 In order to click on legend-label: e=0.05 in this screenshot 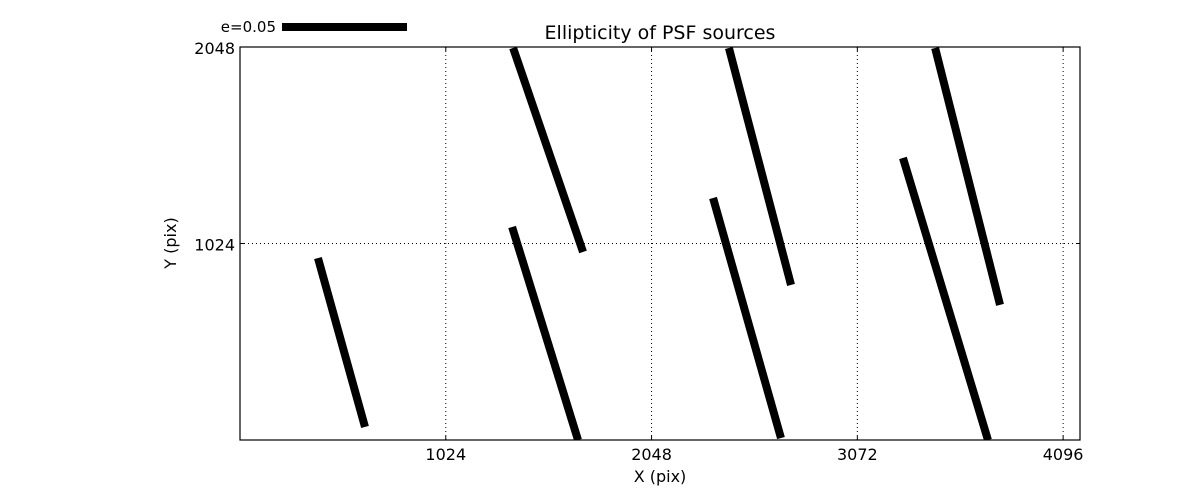, I will do `click(248, 27)`.